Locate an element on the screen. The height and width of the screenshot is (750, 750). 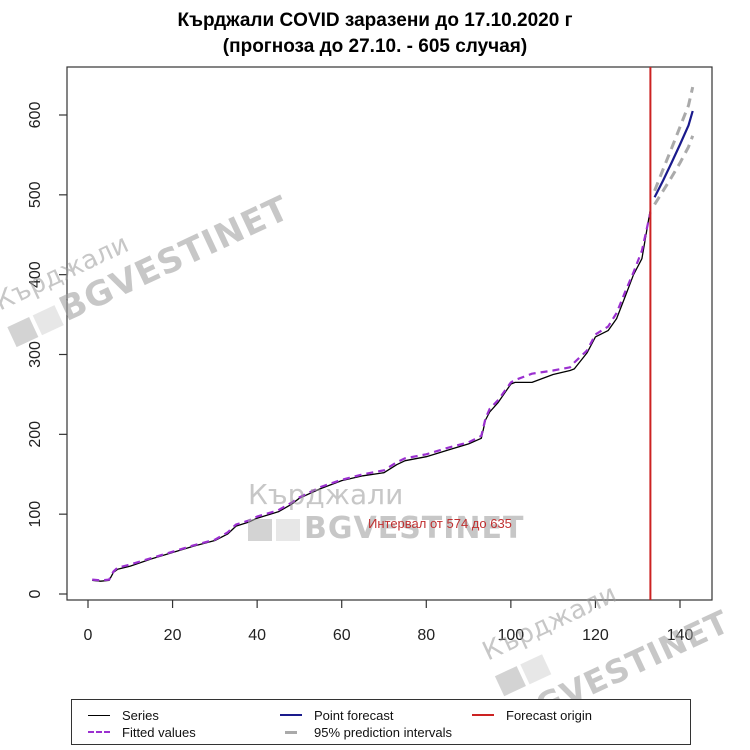
x-tick-label: 60 is located at coordinates (342, 635).